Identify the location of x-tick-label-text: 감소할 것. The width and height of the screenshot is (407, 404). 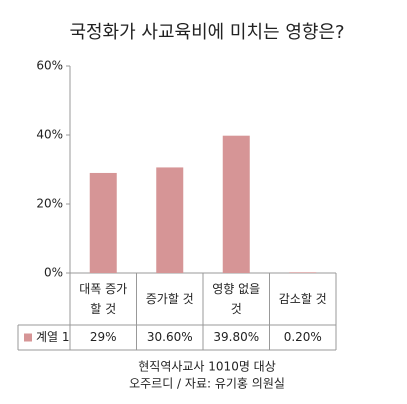
(302, 299).